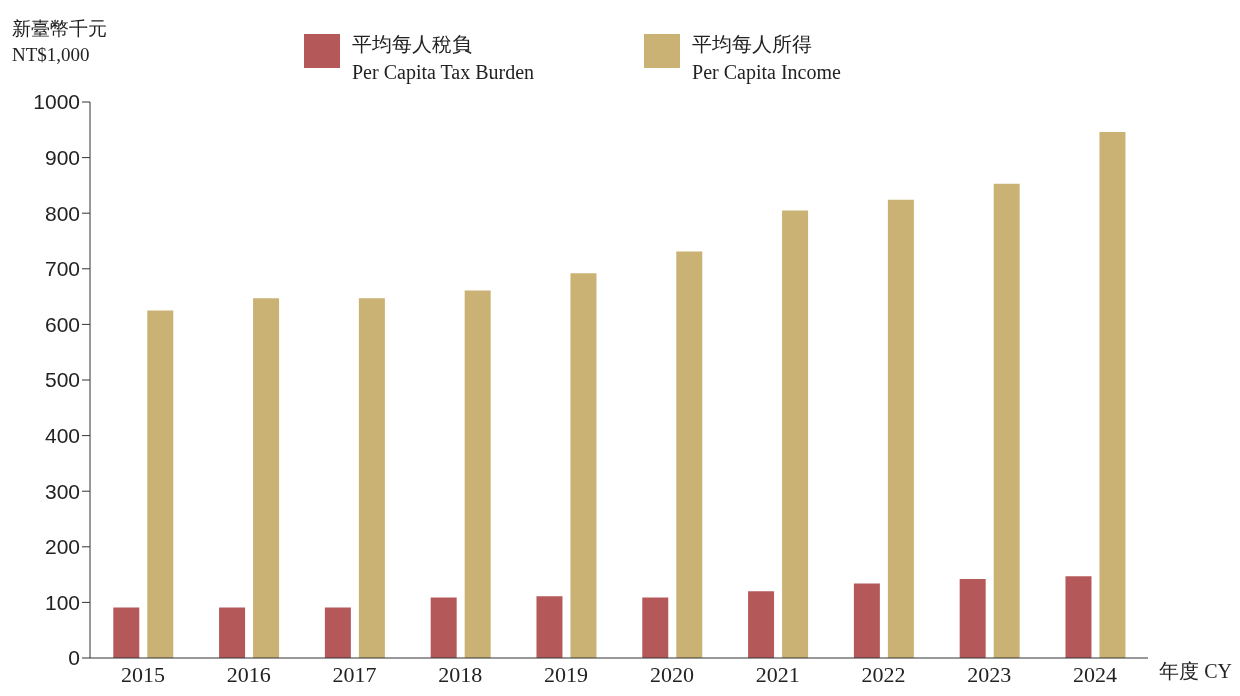 The width and height of the screenshot is (1240, 696). Describe the element at coordinates (443, 59) in the screenshot. I see `legend-label: 平均每人稅負 Per Capita Tax Burden` at that location.